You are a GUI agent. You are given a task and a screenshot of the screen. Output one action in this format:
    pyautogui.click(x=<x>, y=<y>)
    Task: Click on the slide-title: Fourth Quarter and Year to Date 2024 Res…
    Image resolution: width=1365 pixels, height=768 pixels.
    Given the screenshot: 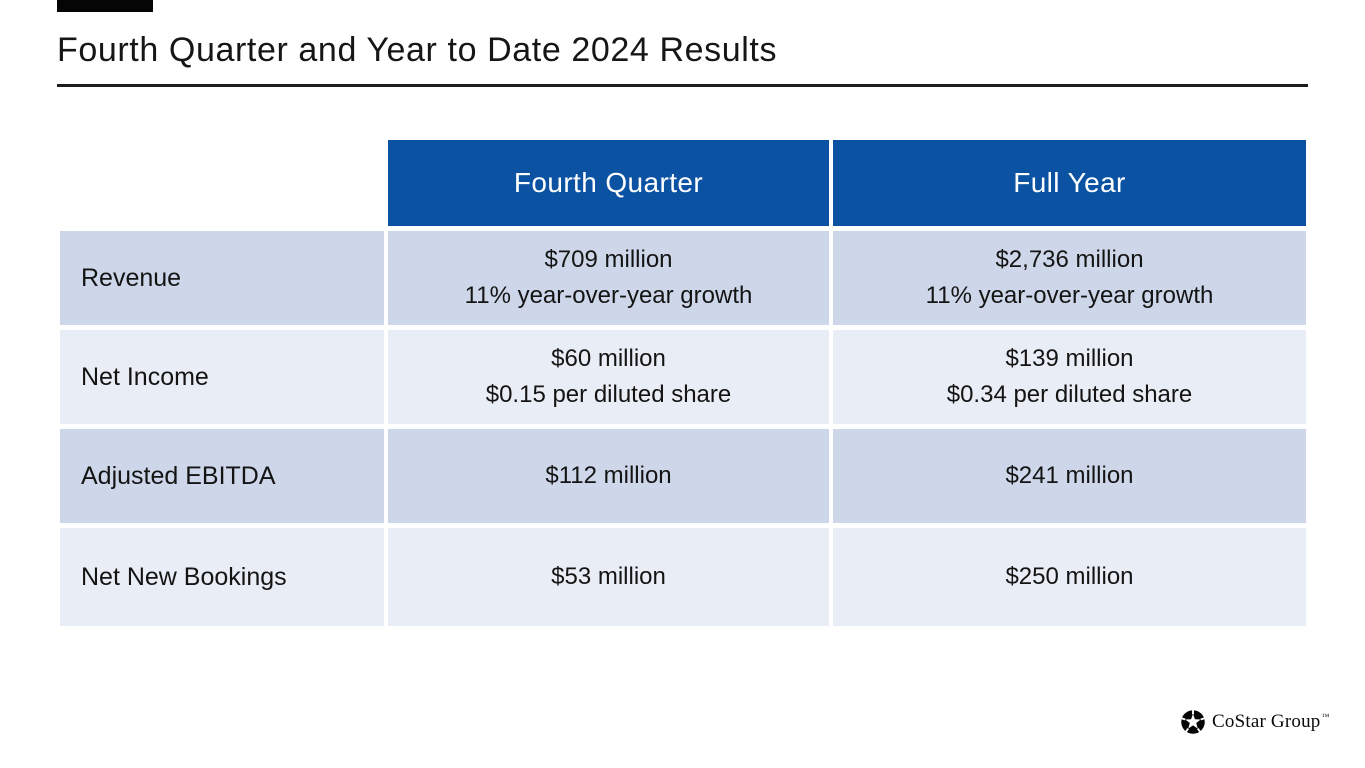 What is the action you would take?
    pyautogui.click(x=417, y=50)
    